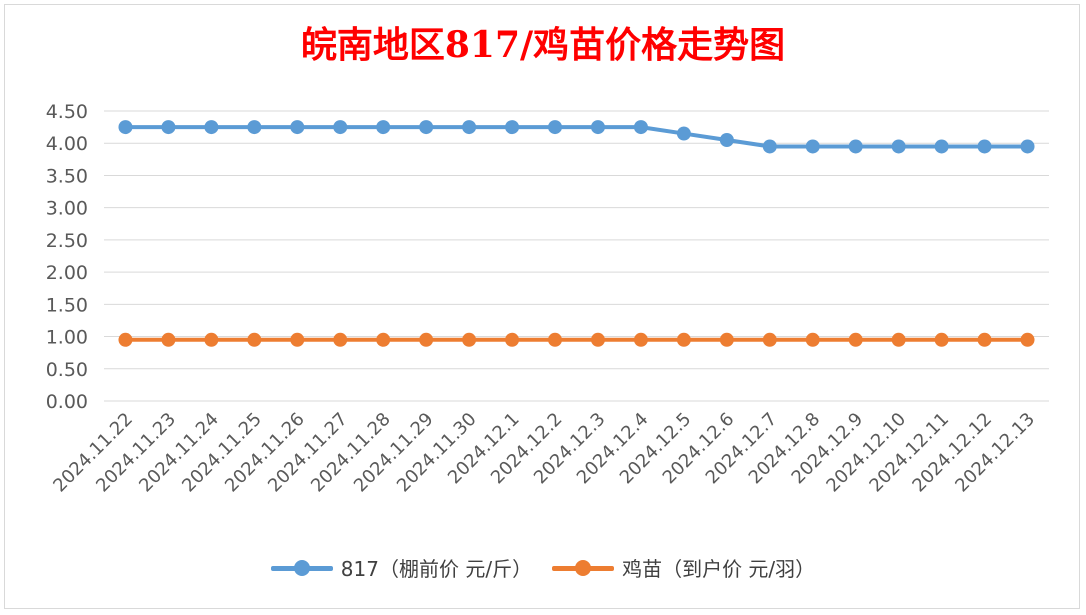  What do you see at coordinates (67, 338) in the screenshot?
I see `y-tick-label: 1.00` at bounding box center [67, 338].